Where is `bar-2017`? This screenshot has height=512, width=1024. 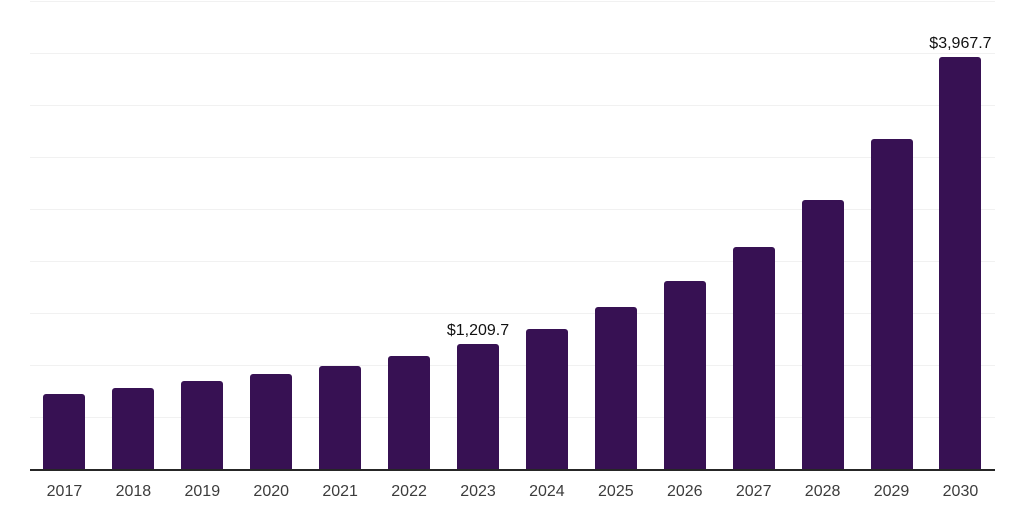
bar-2017 is located at coordinates (64, 432).